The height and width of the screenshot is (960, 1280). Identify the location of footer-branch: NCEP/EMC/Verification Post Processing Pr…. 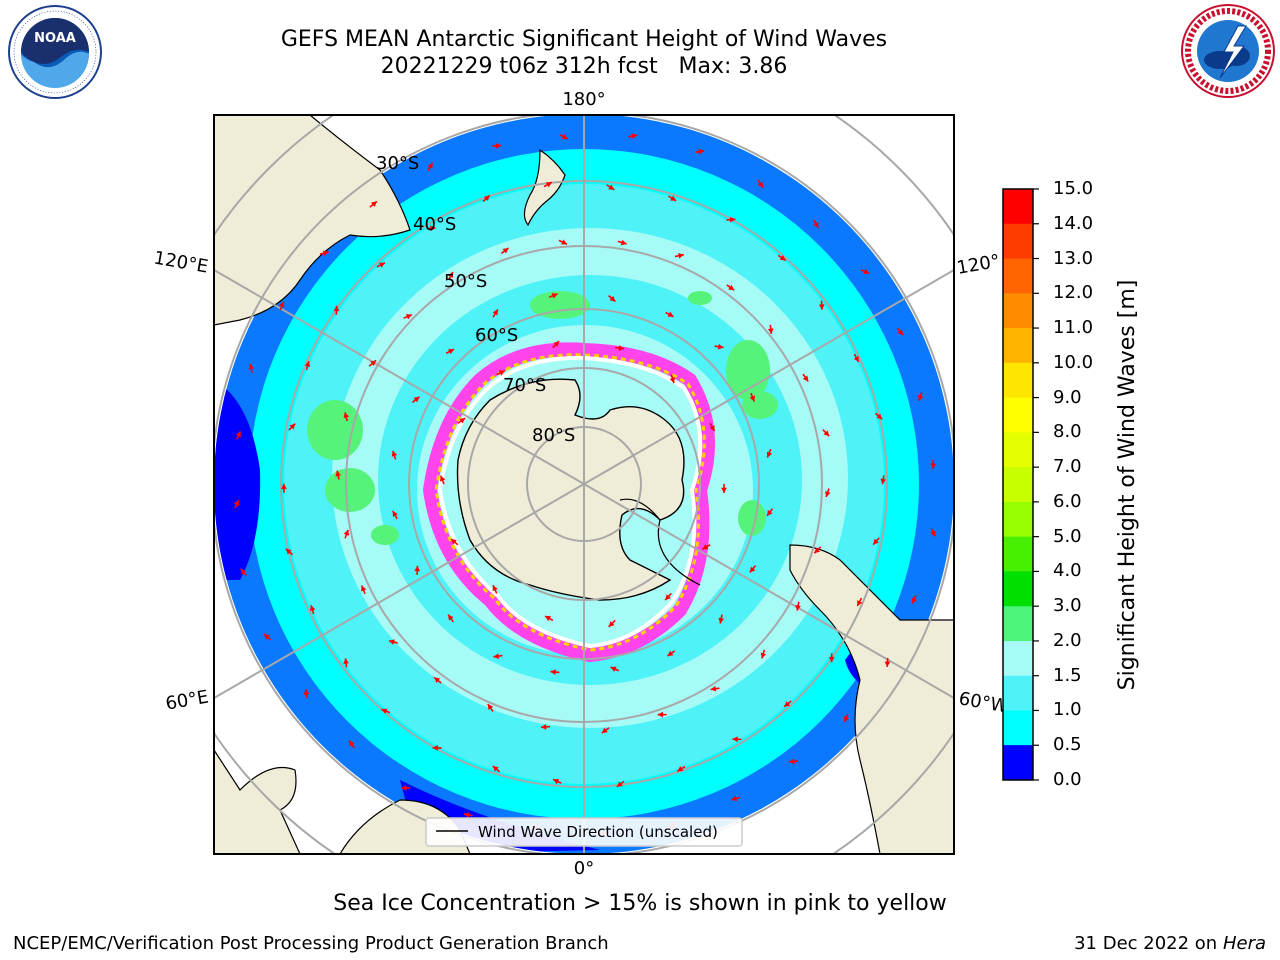
(311, 943).